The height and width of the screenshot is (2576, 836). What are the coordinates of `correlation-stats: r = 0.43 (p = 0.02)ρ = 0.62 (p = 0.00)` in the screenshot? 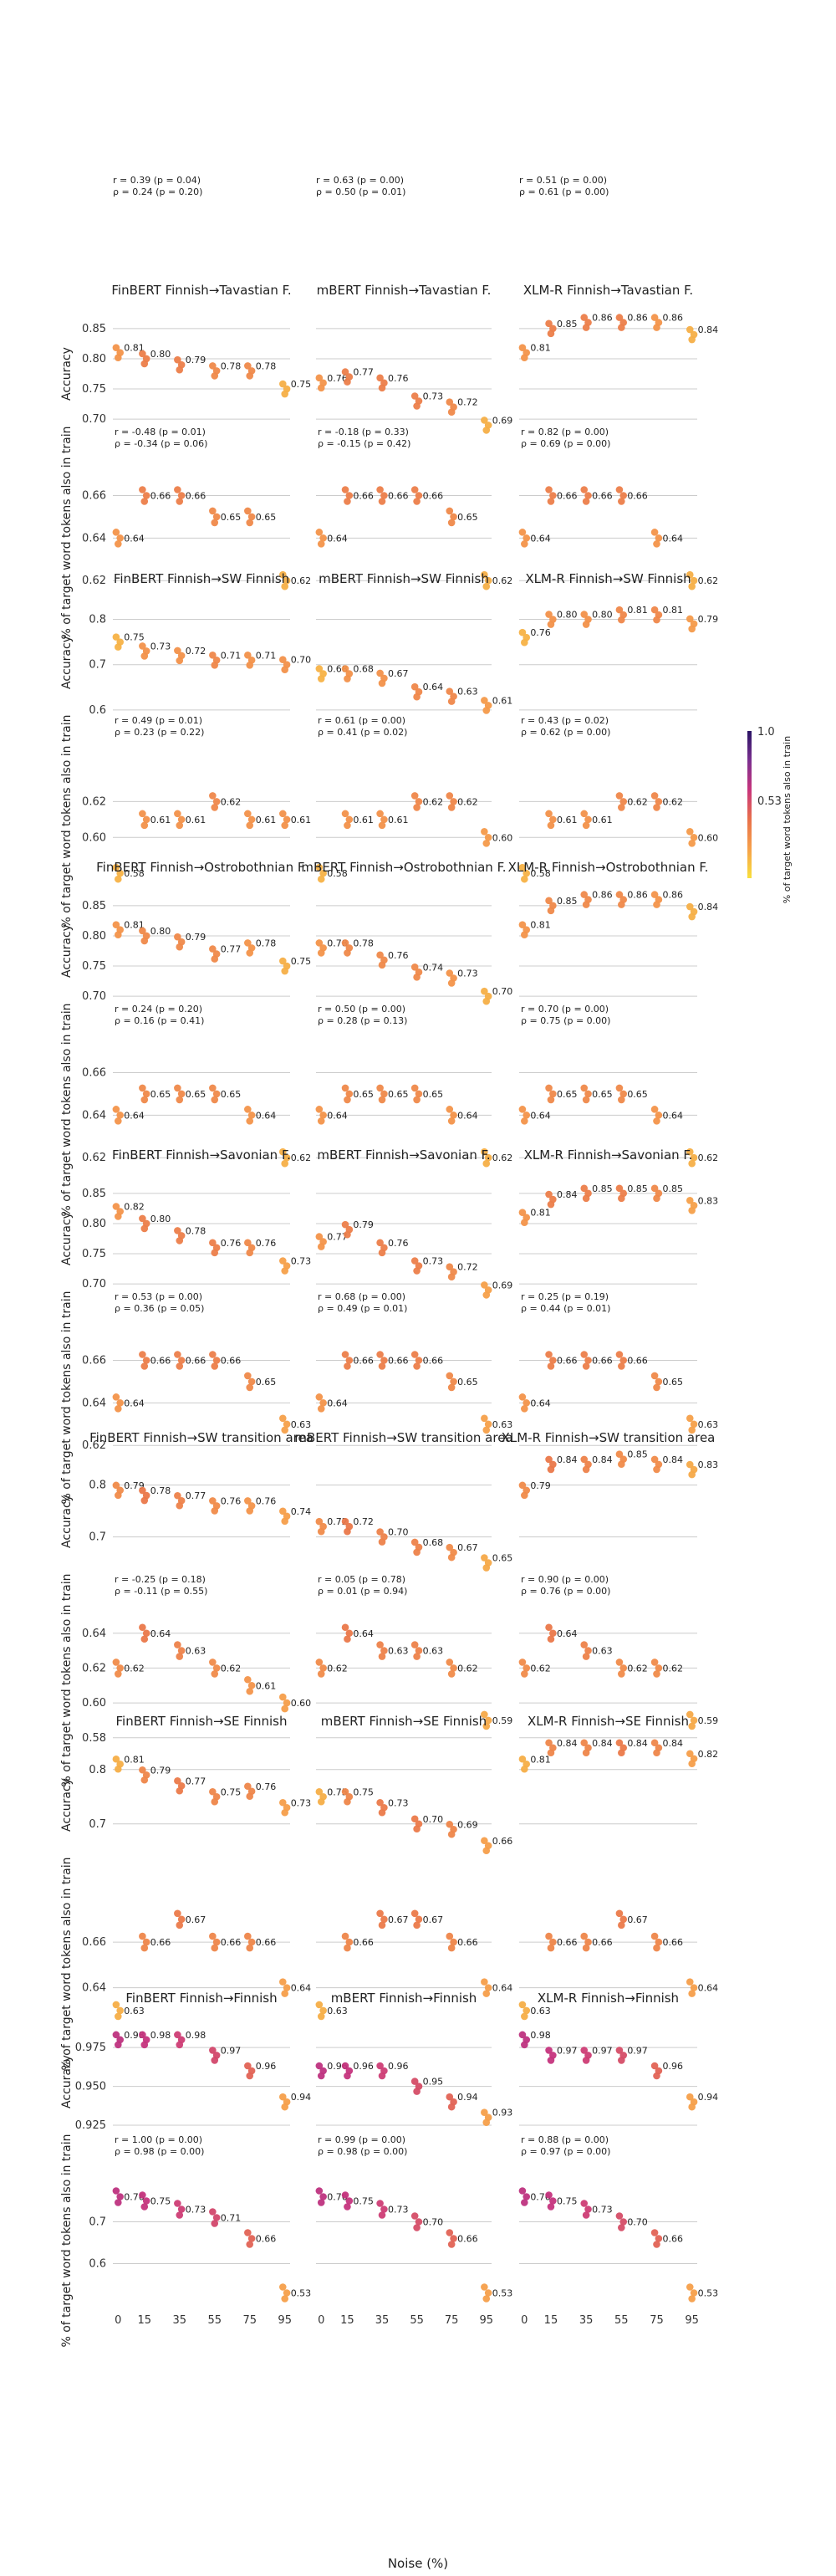 It's located at (565, 726).